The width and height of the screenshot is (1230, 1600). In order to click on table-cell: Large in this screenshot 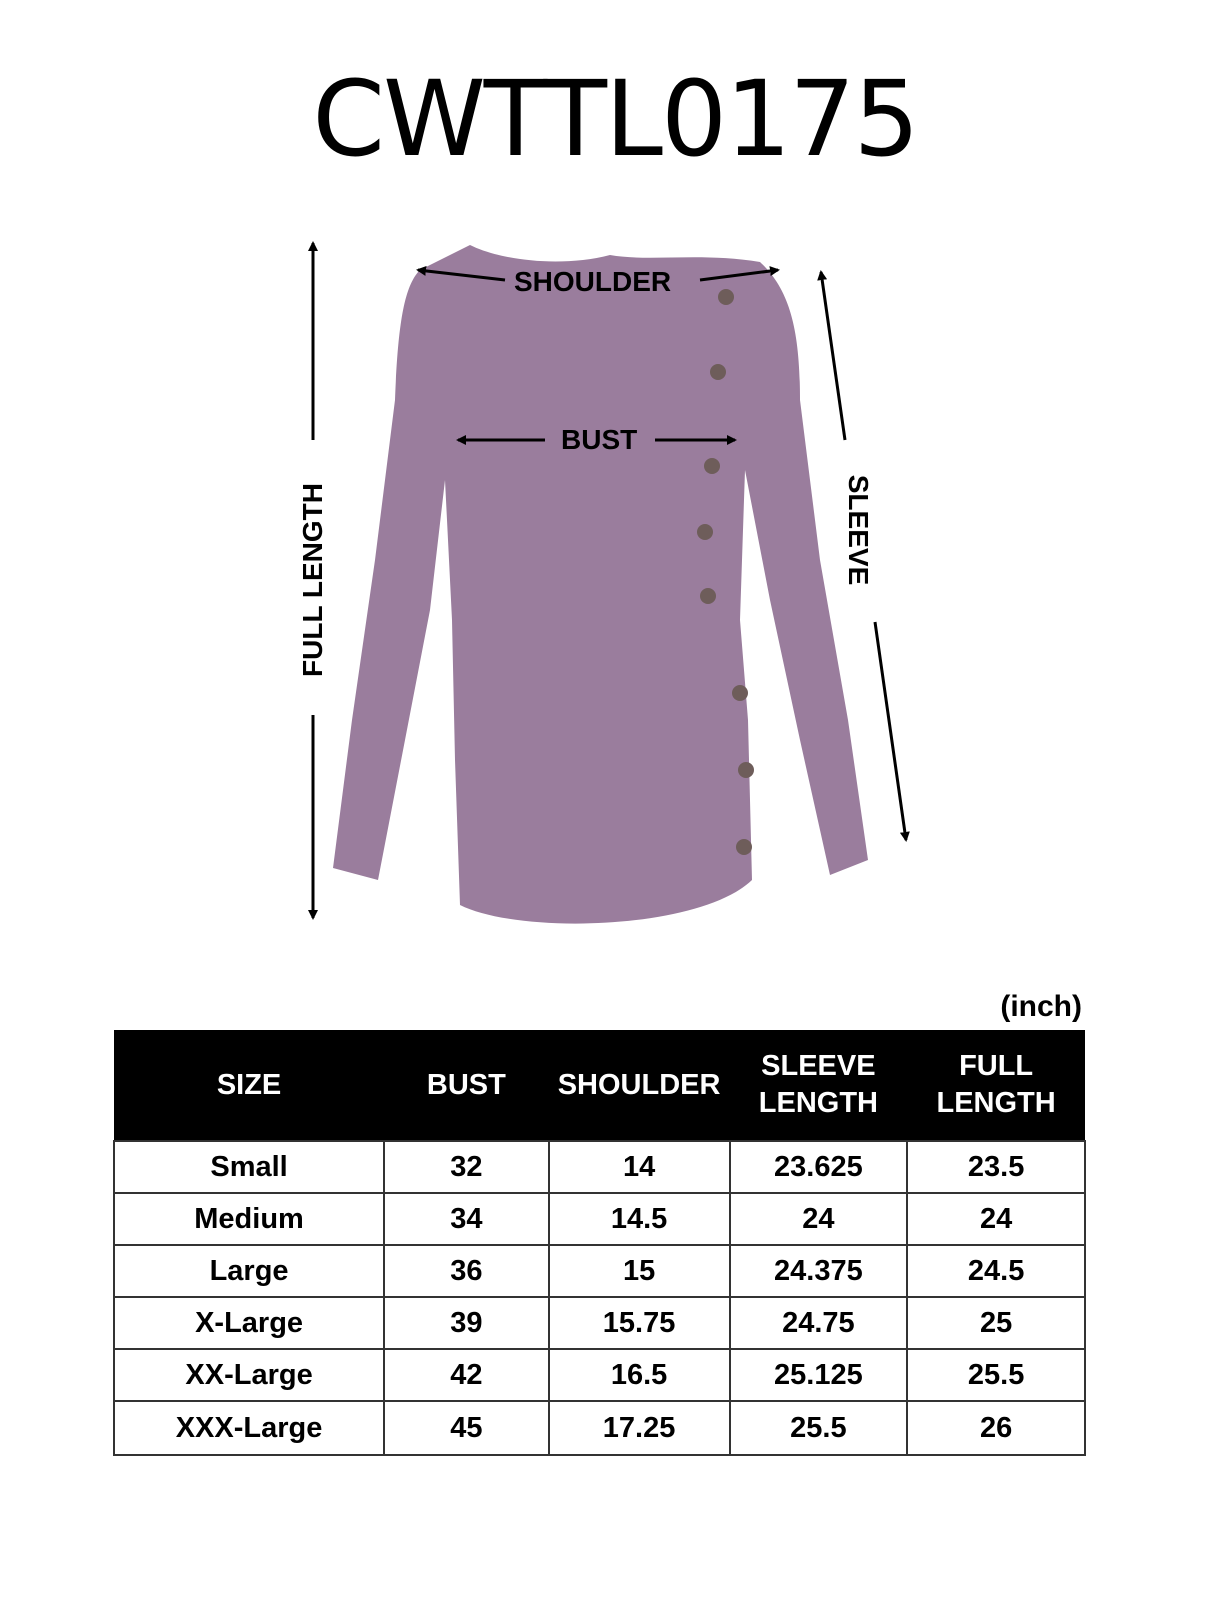, I will do `click(249, 1271)`.